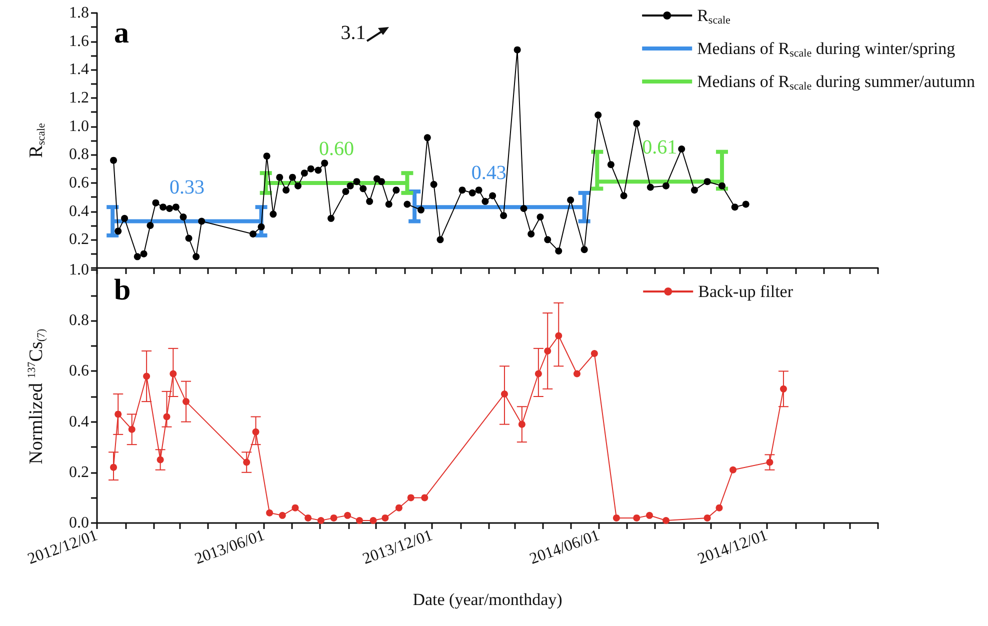  I want to click on x-axis-title: Date (year/monthday), so click(487, 599).